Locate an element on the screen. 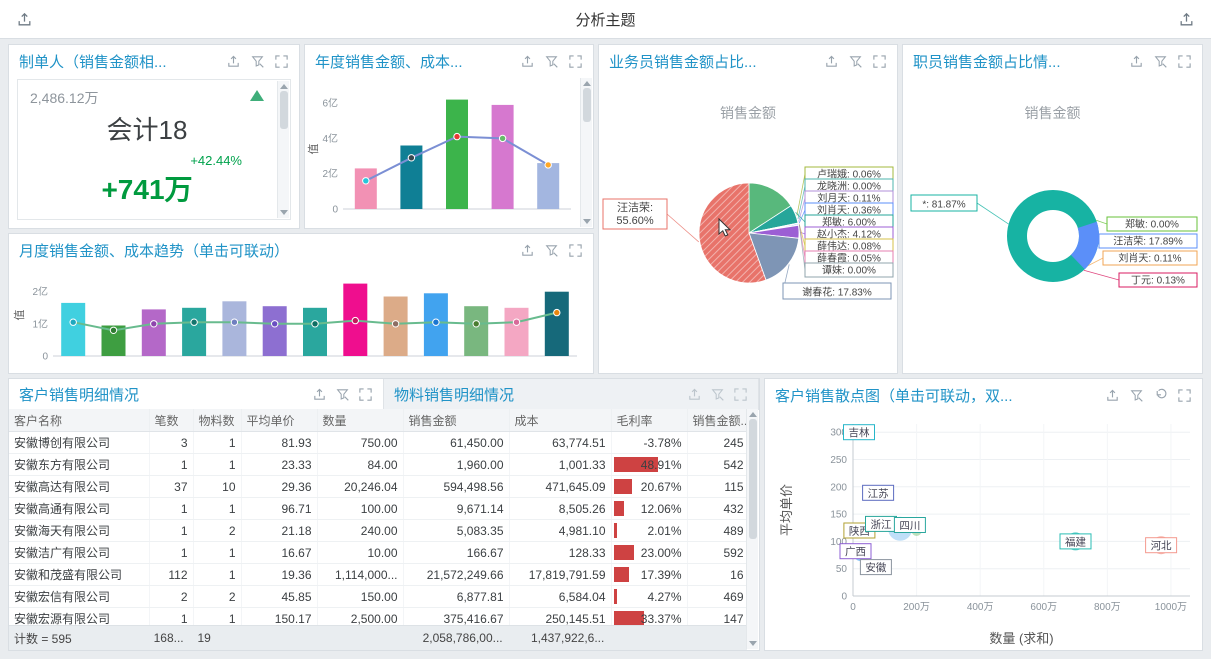 The image size is (1211, 659). table-cell: 17,819,791.59 is located at coordinates (560, 574).